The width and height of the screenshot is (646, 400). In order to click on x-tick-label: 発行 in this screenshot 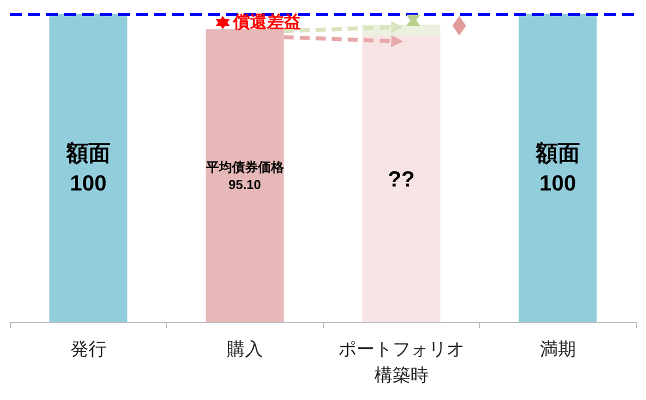, I will do `click(88, 349)`.